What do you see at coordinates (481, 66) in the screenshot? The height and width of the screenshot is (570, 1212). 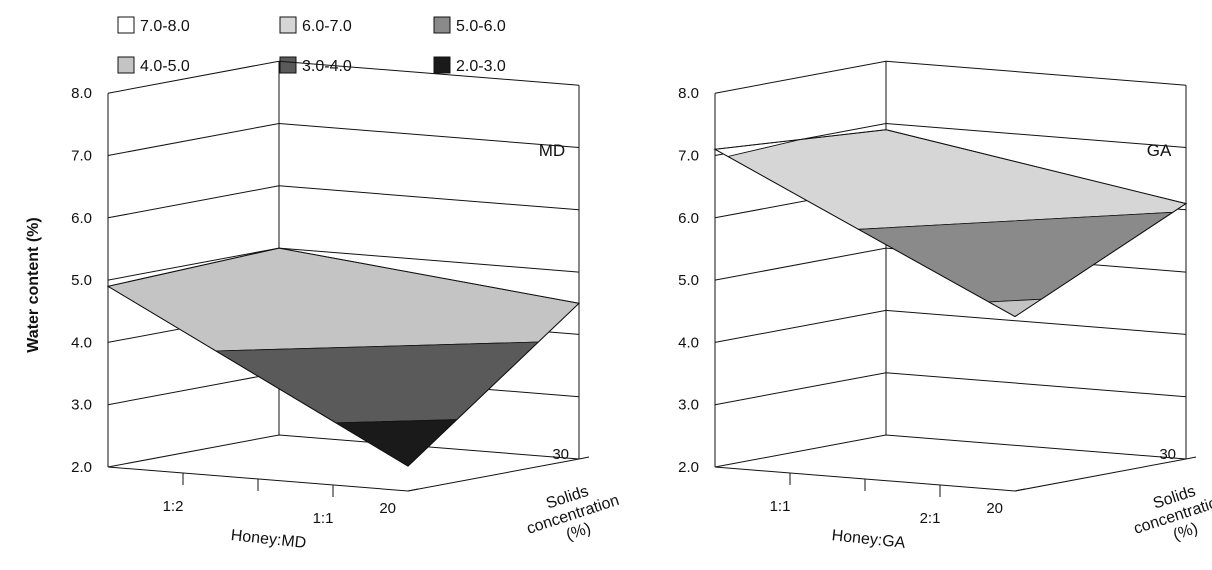 I see `legend-label-2-3: 2.0-3.0` at bounding box center [481, 66].